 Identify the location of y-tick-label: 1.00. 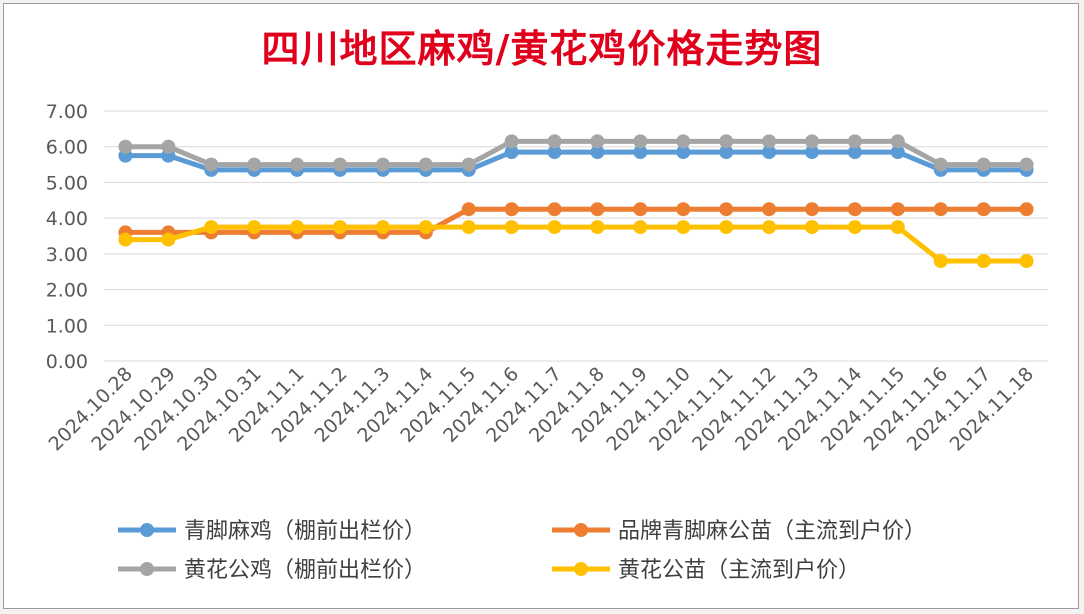
(67, 326).